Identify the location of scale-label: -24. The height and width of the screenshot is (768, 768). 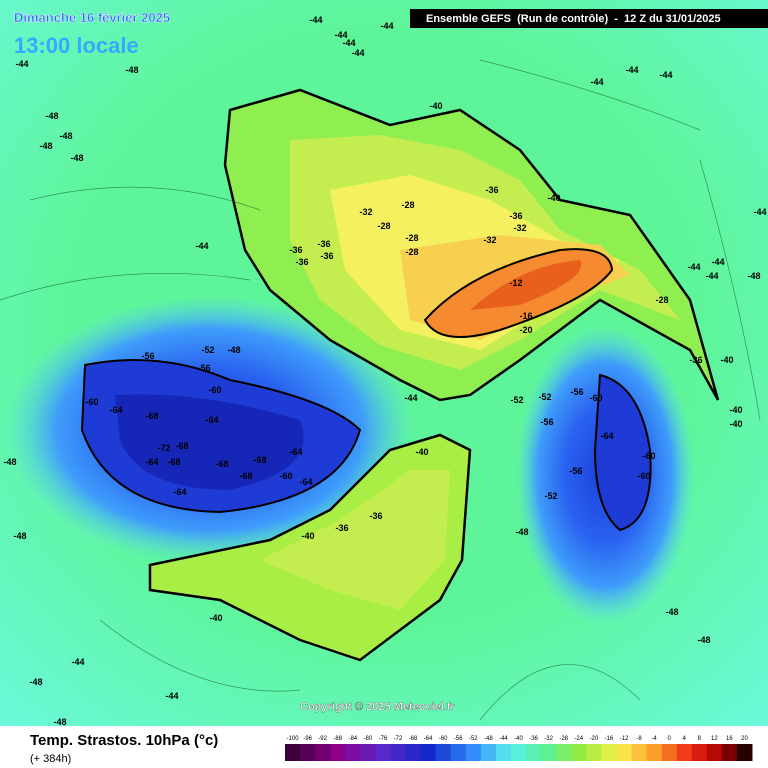
(578, 739).